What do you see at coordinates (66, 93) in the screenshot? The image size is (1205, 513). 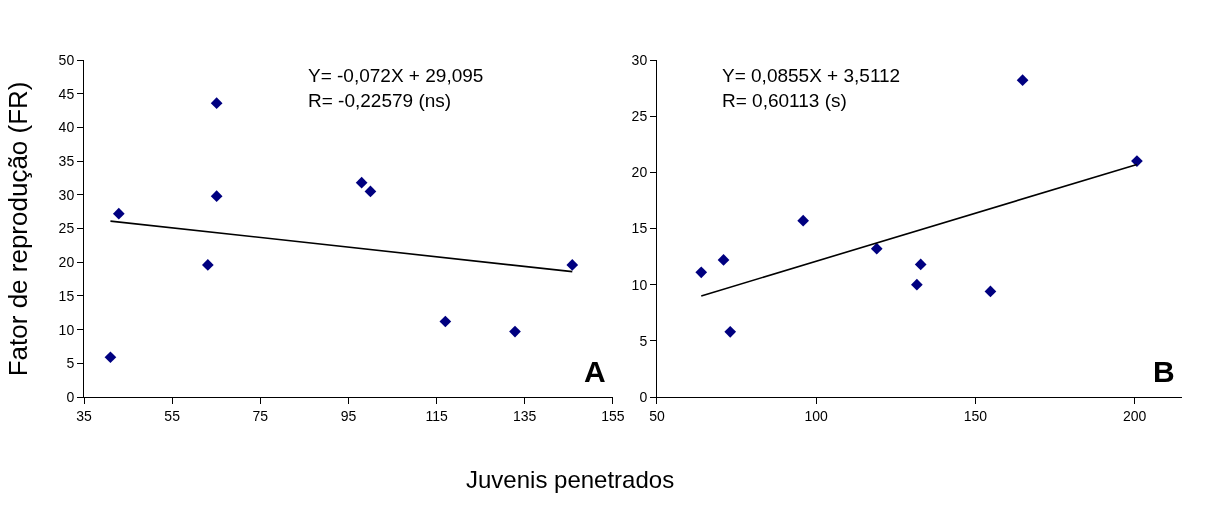 I see `y-tick-label: 45` at bounding box center [66, 93].